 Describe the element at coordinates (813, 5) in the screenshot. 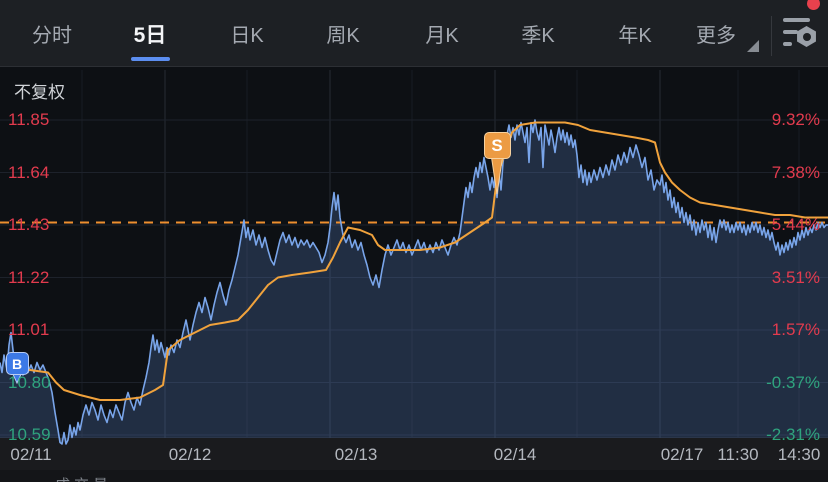

I see `notification-dot` at that location.